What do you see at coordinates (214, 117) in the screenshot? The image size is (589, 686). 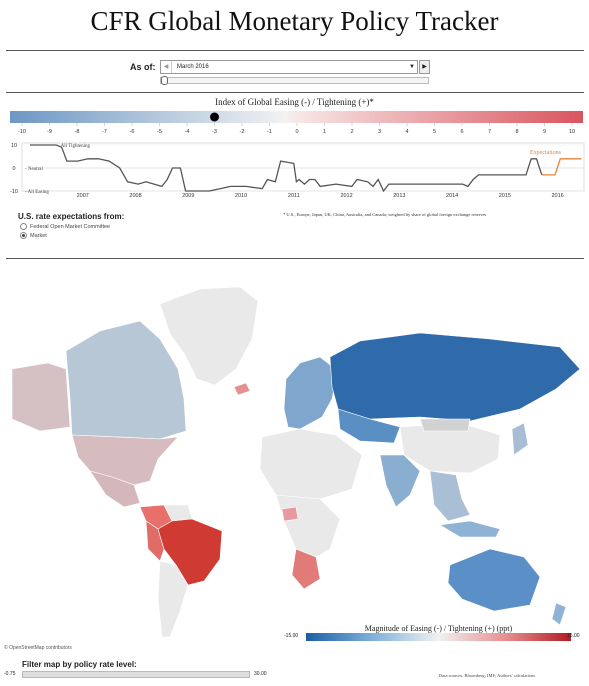 I see `current-index-marker` at bounding box center [214, 117].